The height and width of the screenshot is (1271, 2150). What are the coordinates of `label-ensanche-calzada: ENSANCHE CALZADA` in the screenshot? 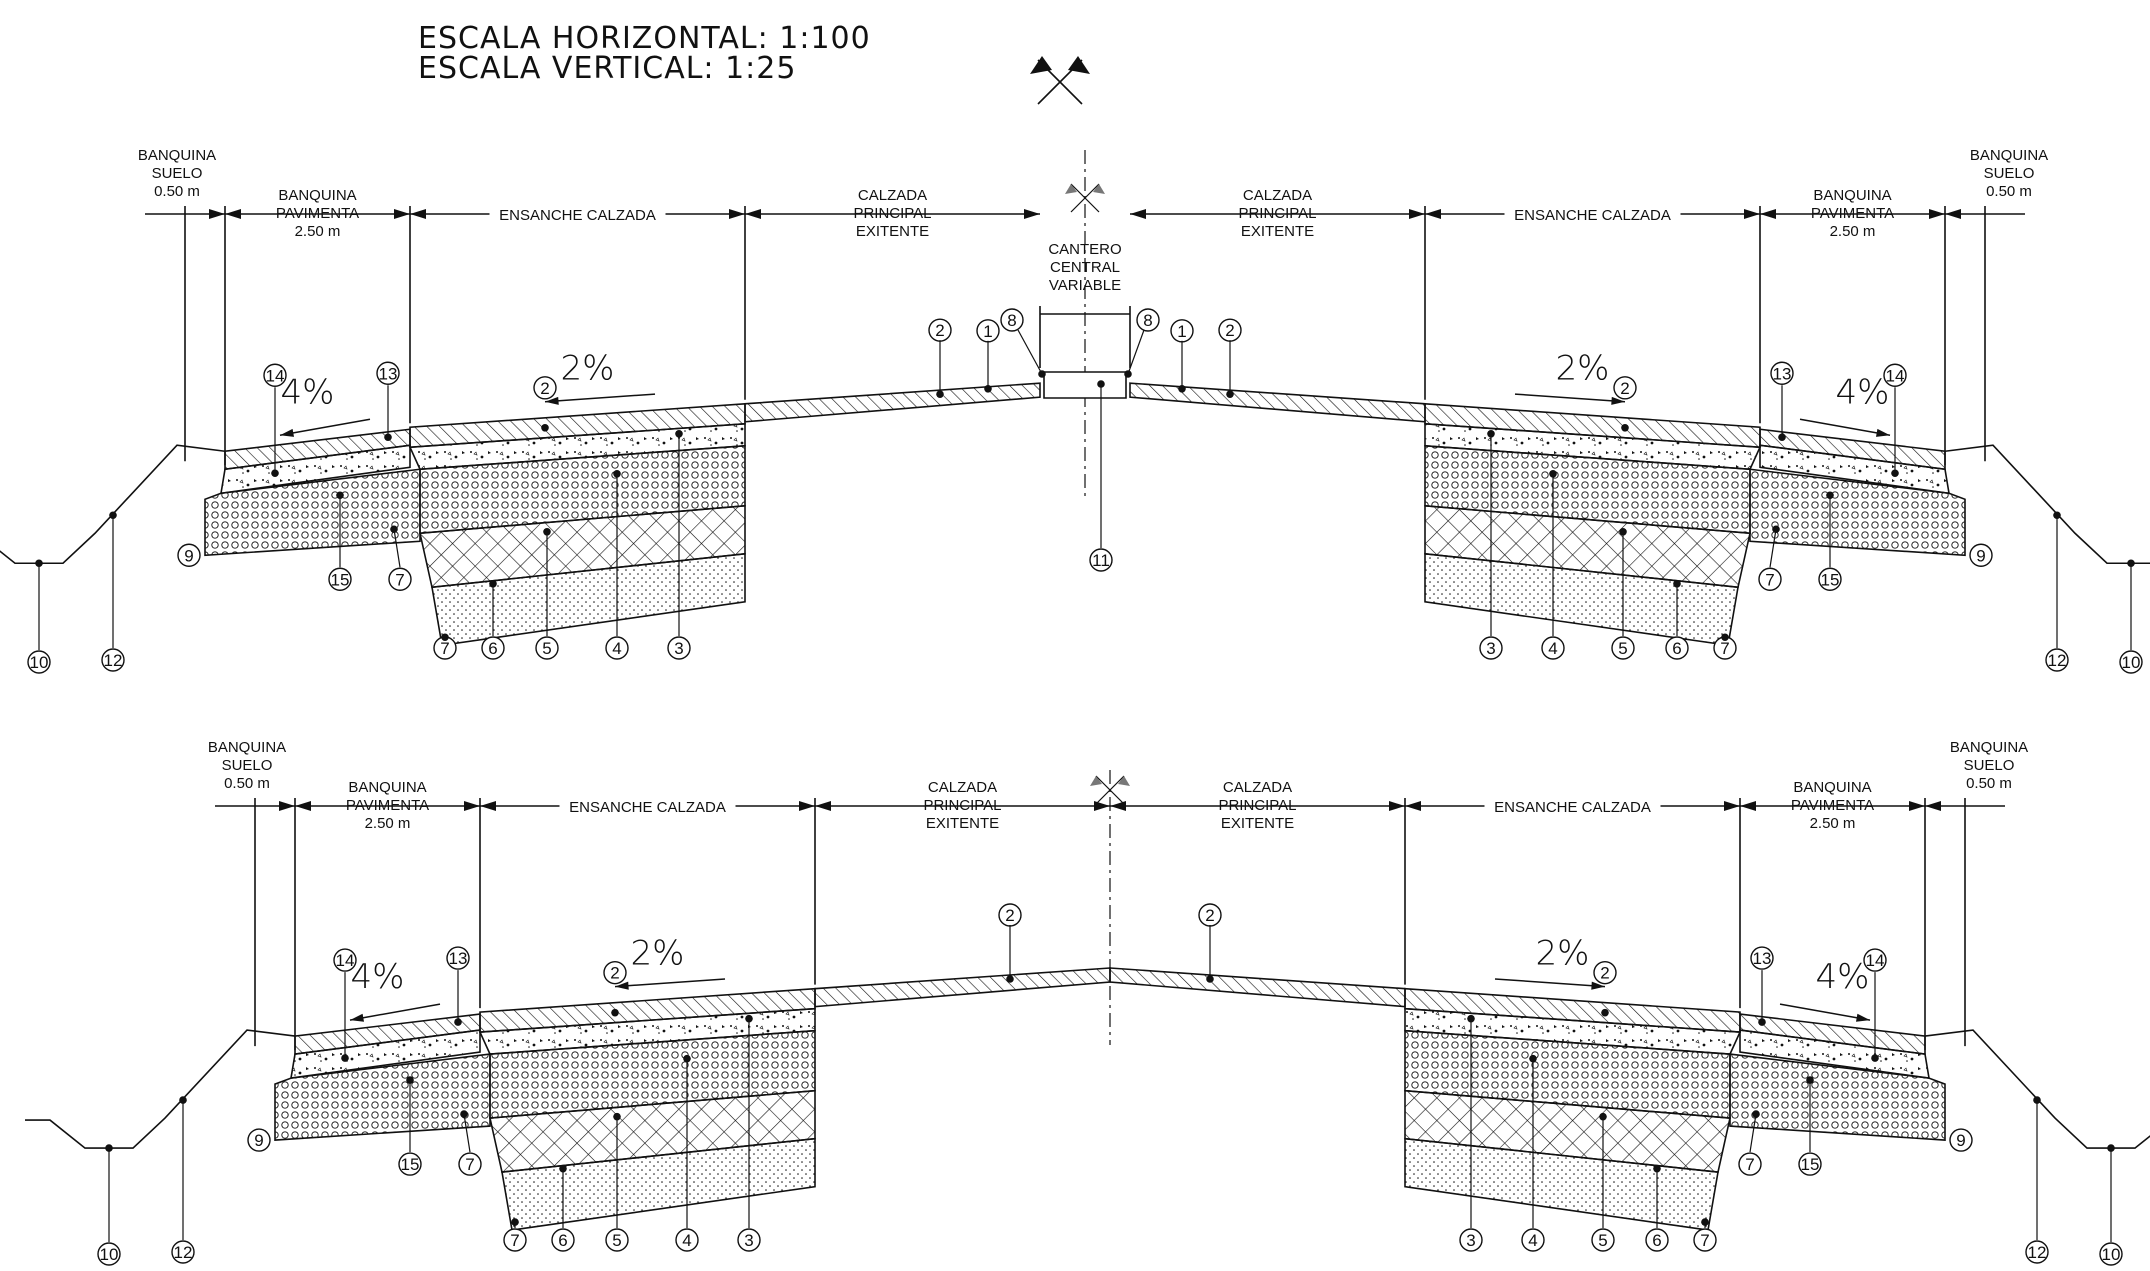 It's located at (577, 215).